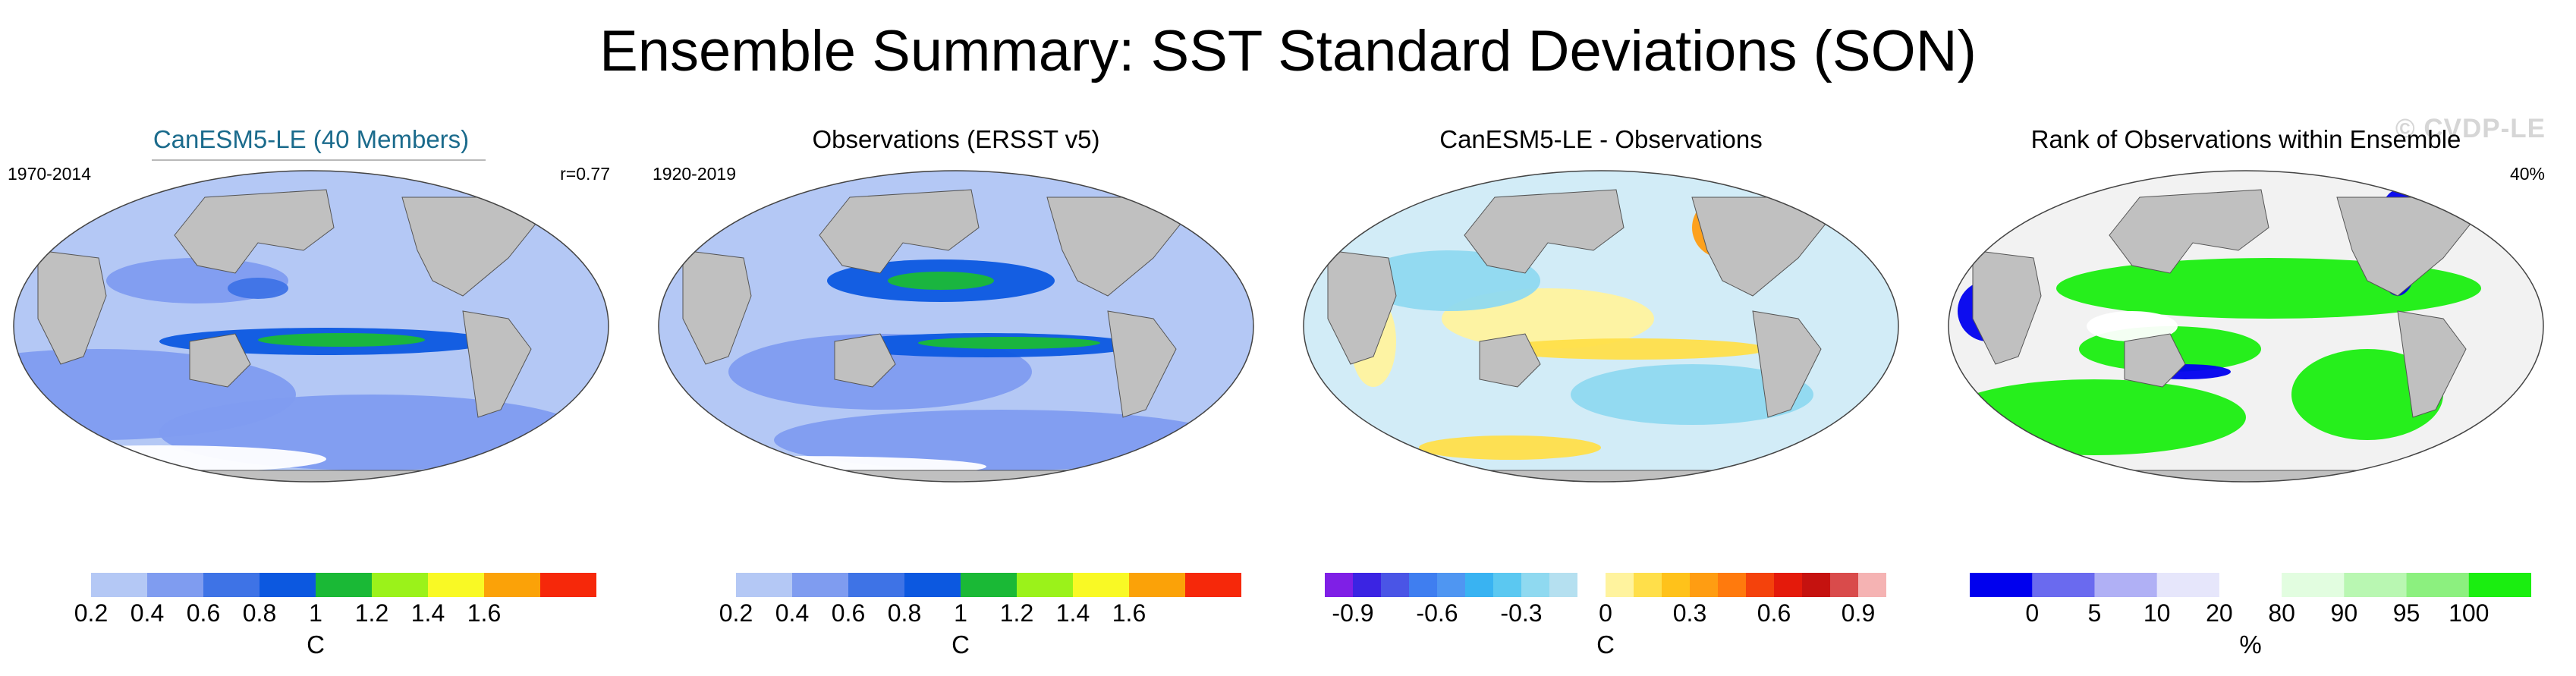 The height and width of the screenshot is (676, 2576). Describe the element at coordinates (315, 585) in the screenshot. I see `colorbar` at that location.